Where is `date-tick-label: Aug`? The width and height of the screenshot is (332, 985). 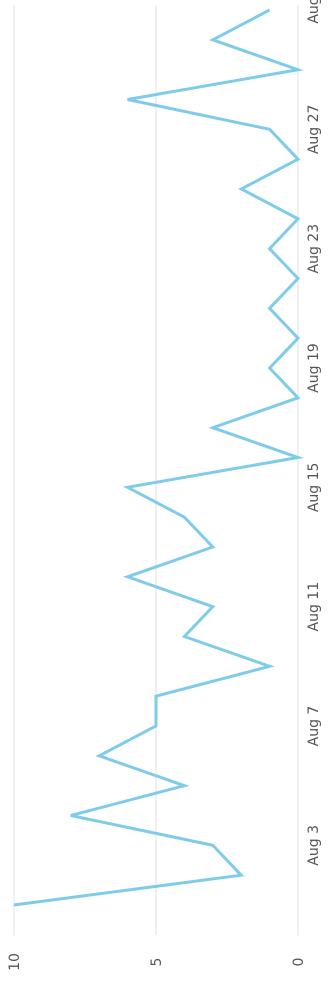
date-tick-label: Aug is located at coordinates (314, 12).